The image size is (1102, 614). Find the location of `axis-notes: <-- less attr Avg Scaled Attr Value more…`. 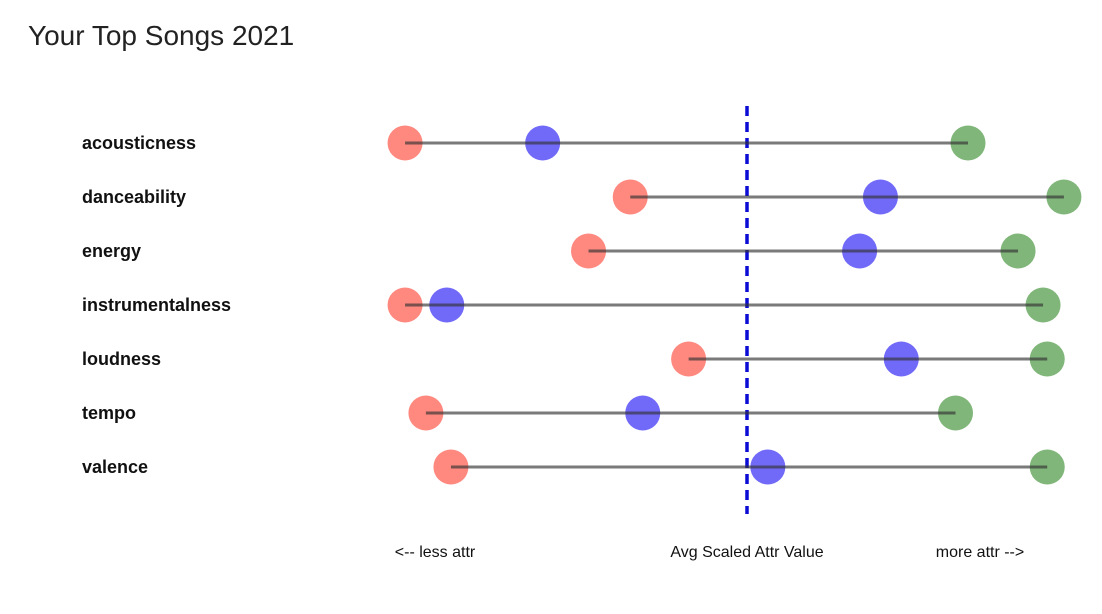

axis-notes: <-- less attr Avg Scaled Attr Value more… is located at coordinates (709, 552).